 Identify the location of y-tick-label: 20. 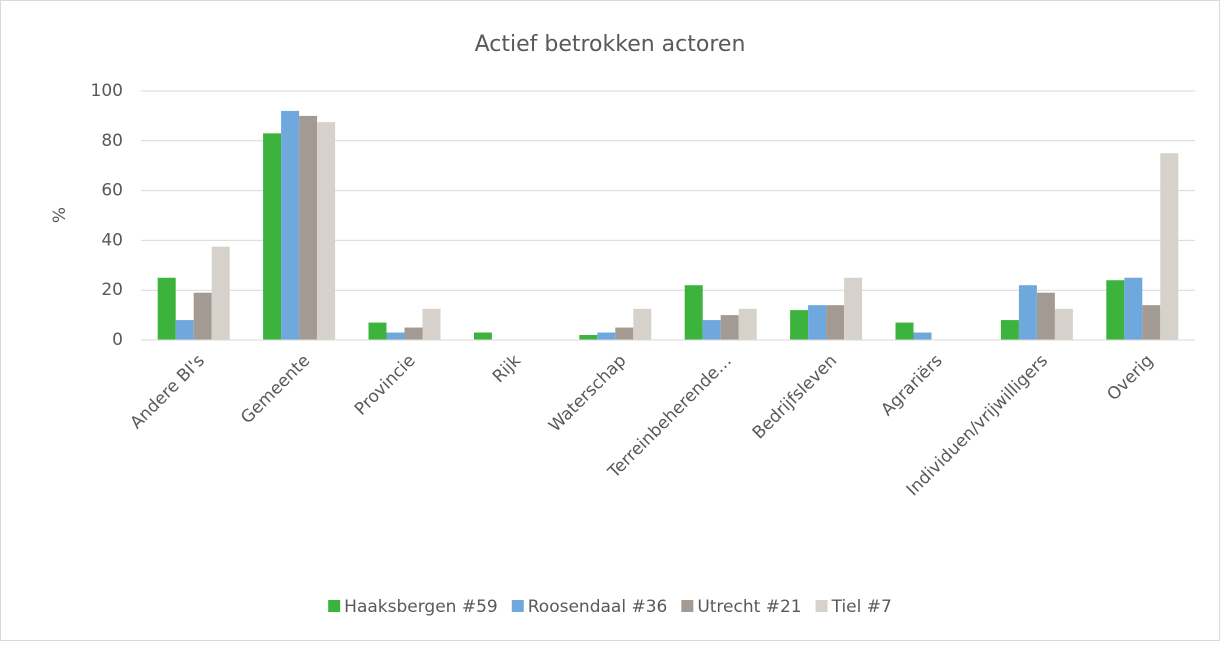
(112, 290).